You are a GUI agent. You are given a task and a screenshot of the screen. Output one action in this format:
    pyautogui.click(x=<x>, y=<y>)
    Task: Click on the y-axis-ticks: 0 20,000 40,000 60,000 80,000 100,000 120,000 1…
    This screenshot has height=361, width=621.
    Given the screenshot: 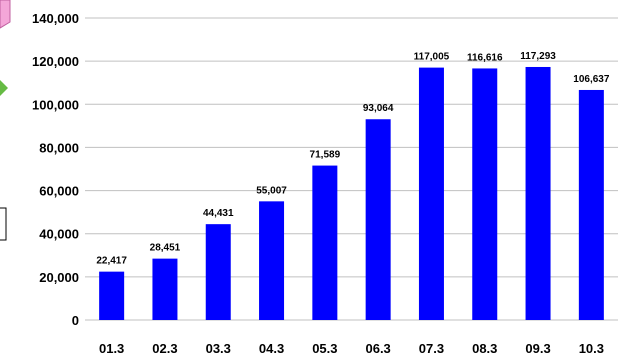 What is the action you would take?
    pyautogui.click(x=55, y=169)
    